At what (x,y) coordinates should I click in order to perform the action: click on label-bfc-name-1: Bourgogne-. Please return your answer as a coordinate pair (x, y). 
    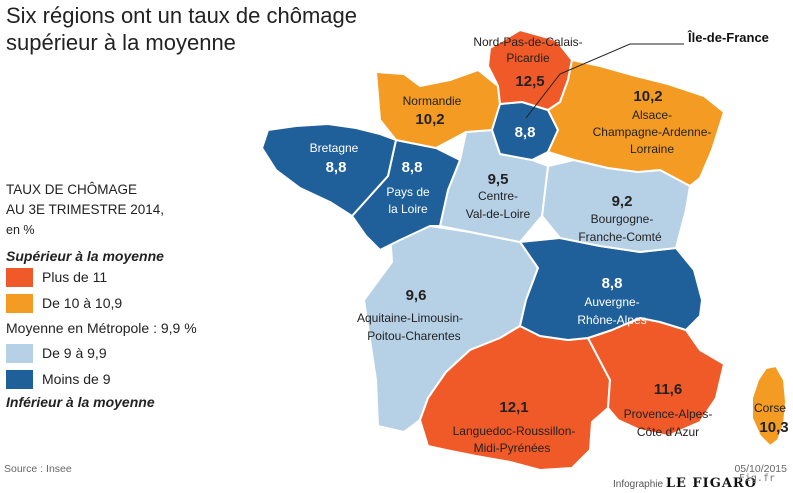
    Looking at the image, I should click on (622, 219).